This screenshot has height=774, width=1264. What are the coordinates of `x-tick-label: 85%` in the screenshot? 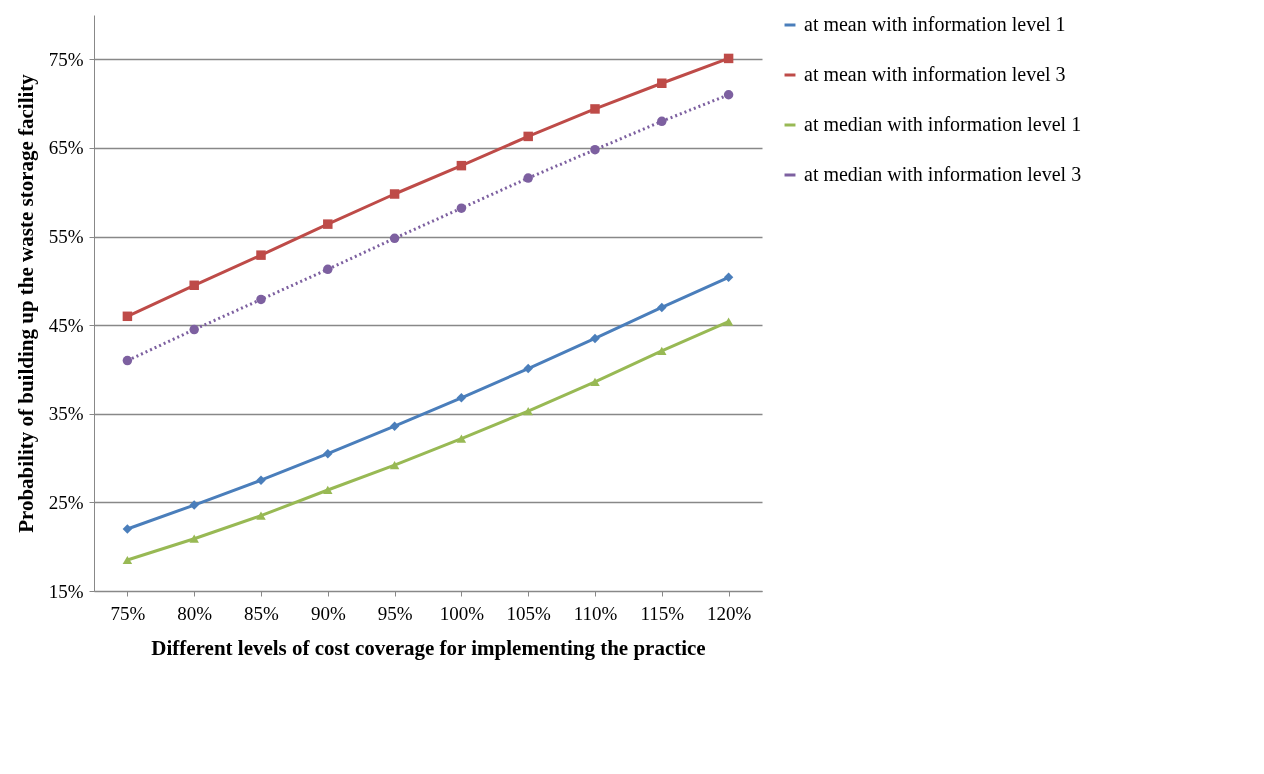 It's located at (262, 613).